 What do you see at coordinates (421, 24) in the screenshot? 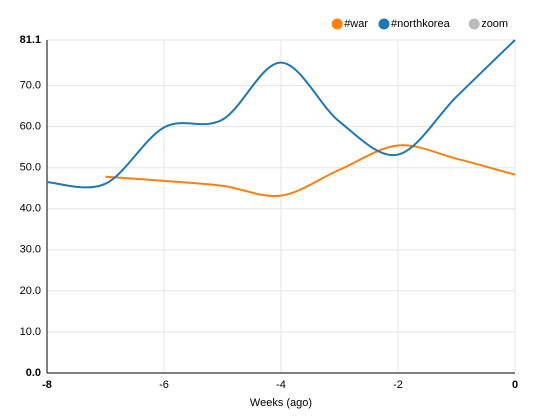
I see `legend-label: #northkorea` at bounding box center [421, 24].